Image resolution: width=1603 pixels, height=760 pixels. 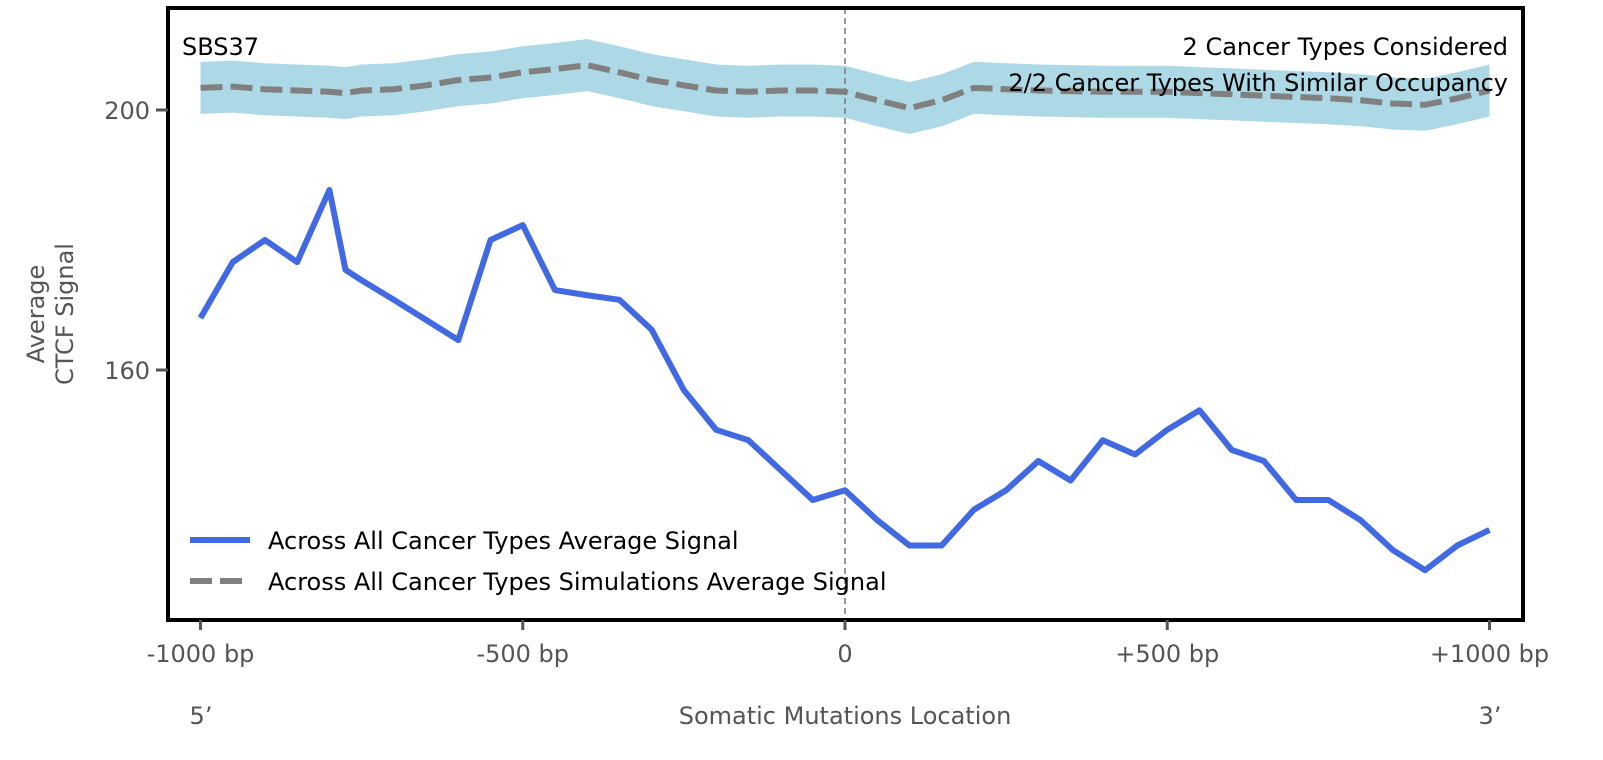 What do you see at coordinates (1489, 654) in the screenshot?
I see `x-tick-label: +1000 bp` at bounding box center [1489, 654].